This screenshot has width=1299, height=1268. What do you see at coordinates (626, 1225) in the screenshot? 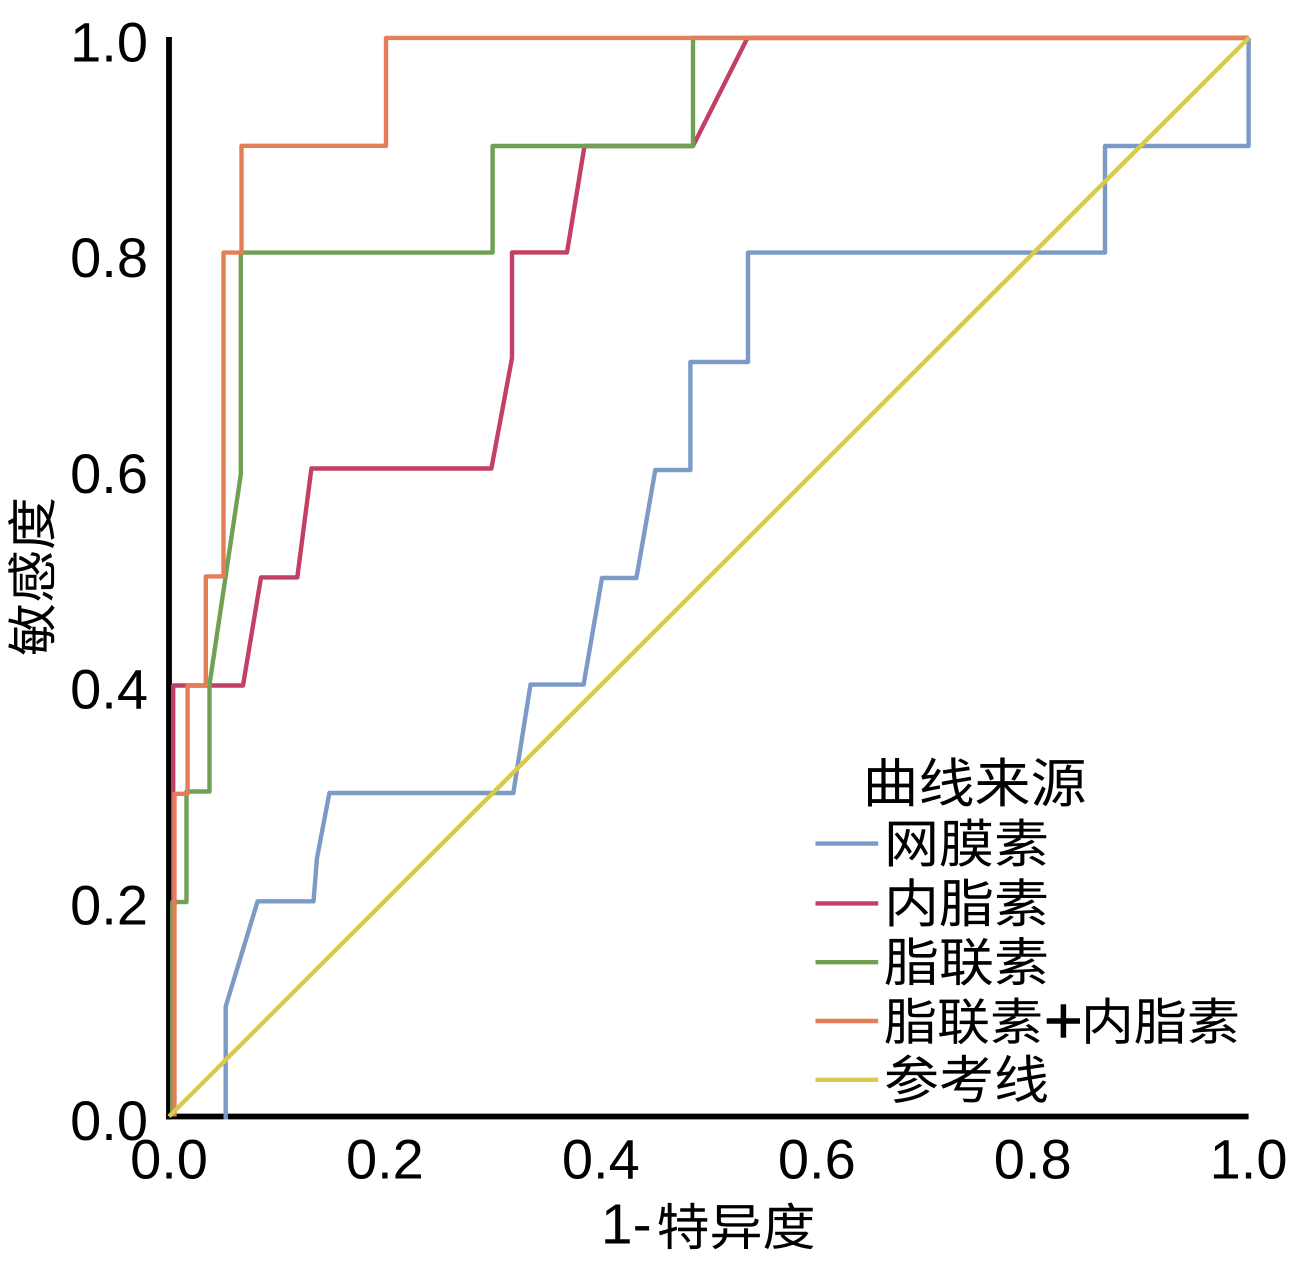
I see `svg-text: 1-` at bounding box center [626, 1225].